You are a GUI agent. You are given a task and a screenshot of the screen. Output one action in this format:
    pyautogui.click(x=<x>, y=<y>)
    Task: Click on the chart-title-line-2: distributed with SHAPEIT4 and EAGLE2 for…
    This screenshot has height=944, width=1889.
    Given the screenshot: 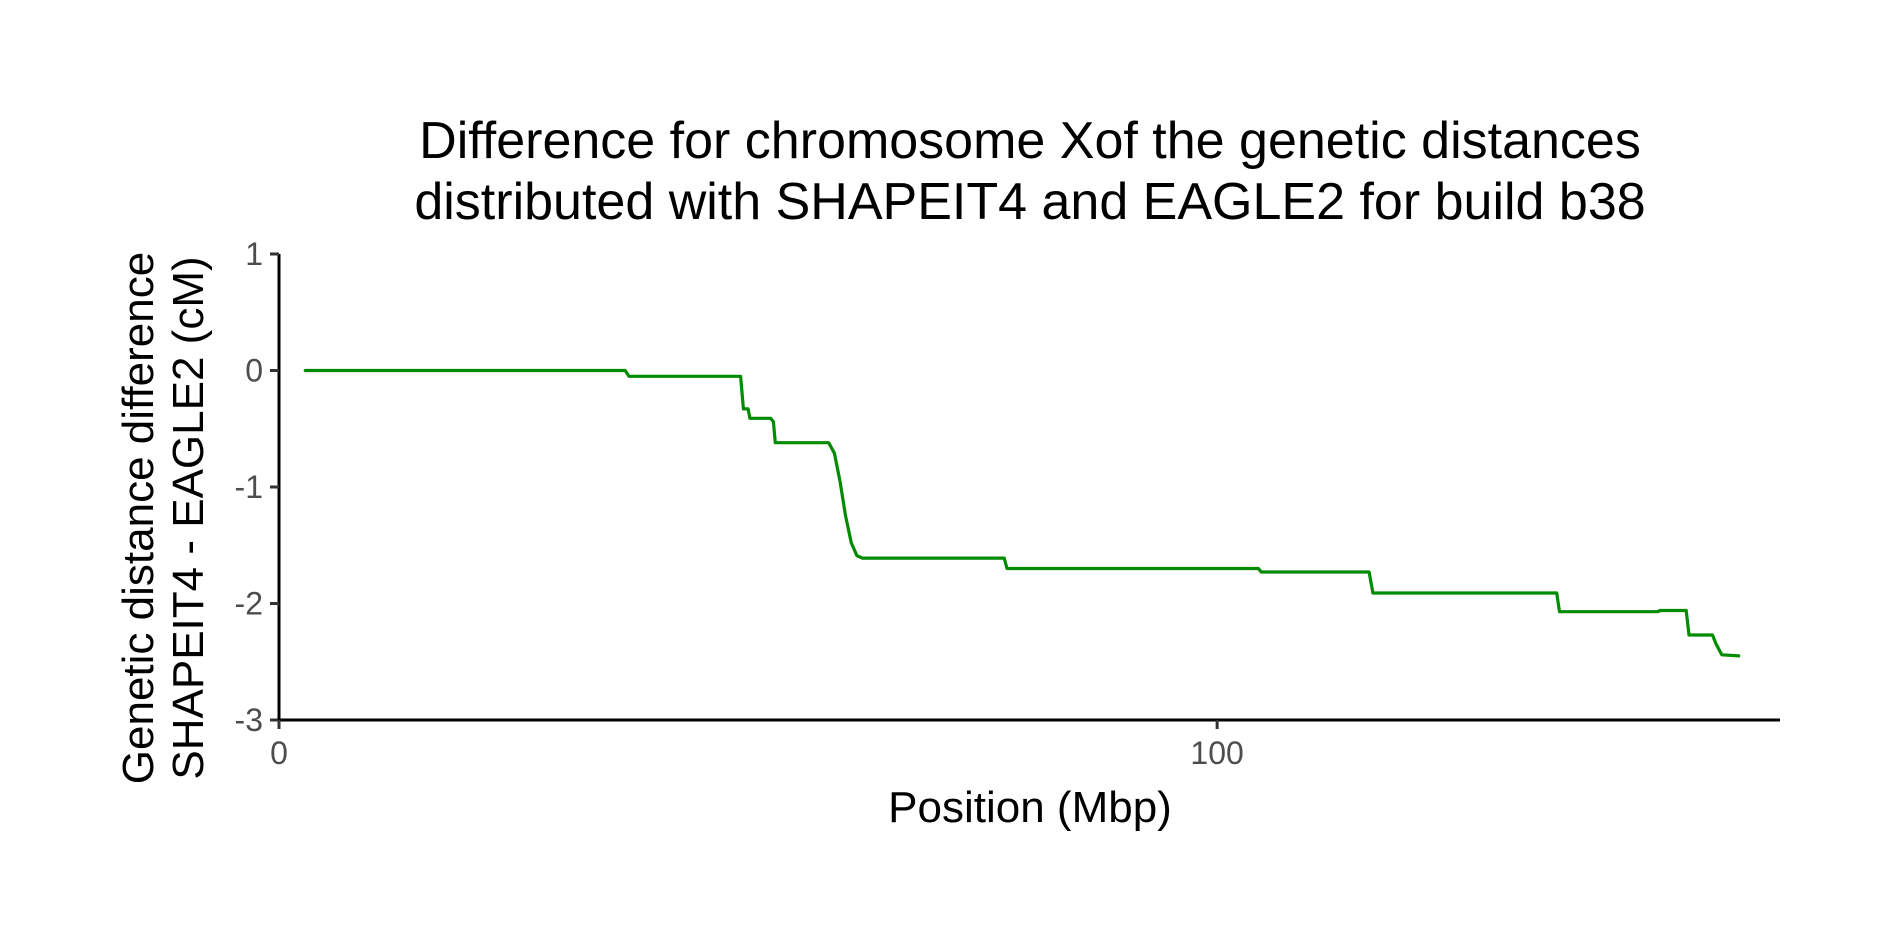 What is the action you would take?
    pyautogui.click(x=1029, y=202)
    